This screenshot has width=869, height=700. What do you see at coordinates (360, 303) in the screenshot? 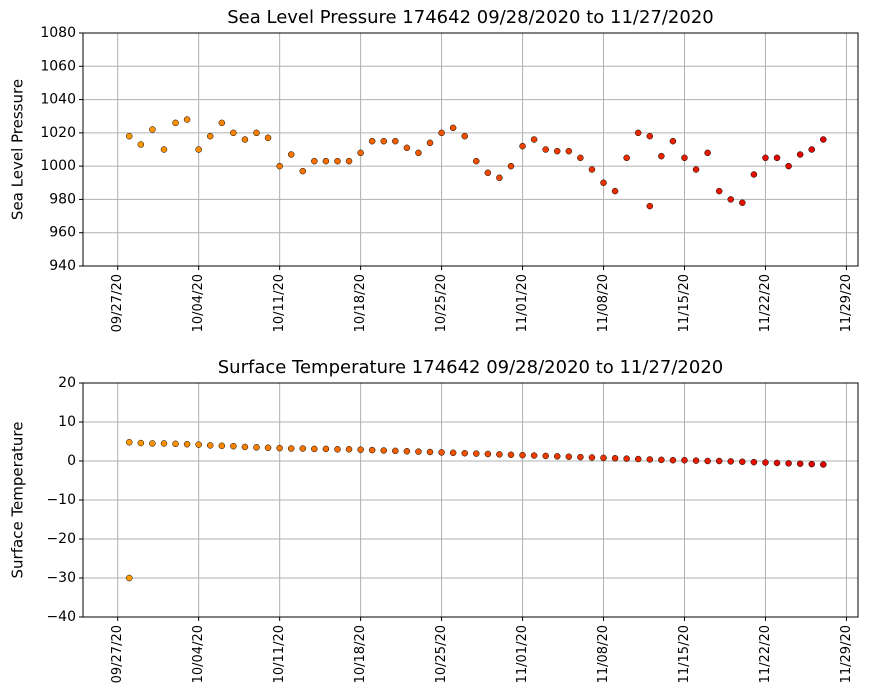
I see `x-tick-label: 10/18/20` at bounding box center [360, 303].